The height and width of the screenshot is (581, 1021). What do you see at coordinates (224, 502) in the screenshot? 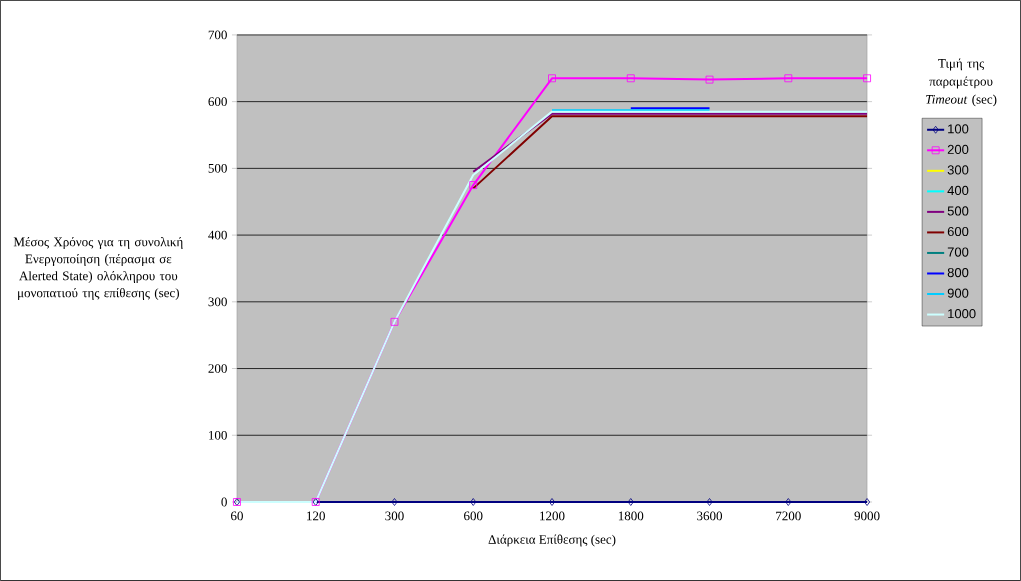
I see `y-tick-label: 0` at bounding box center [224, 502].